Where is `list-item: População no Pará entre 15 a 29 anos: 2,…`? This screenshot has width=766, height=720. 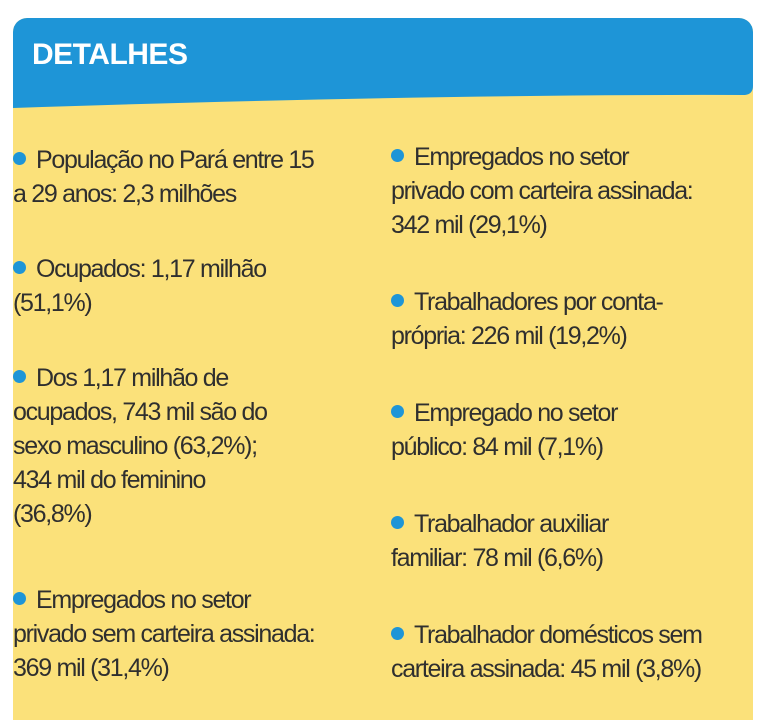
list-item: População no Pará entre 15 a 29 anos: 2,… is located at coordinates (195, 177).